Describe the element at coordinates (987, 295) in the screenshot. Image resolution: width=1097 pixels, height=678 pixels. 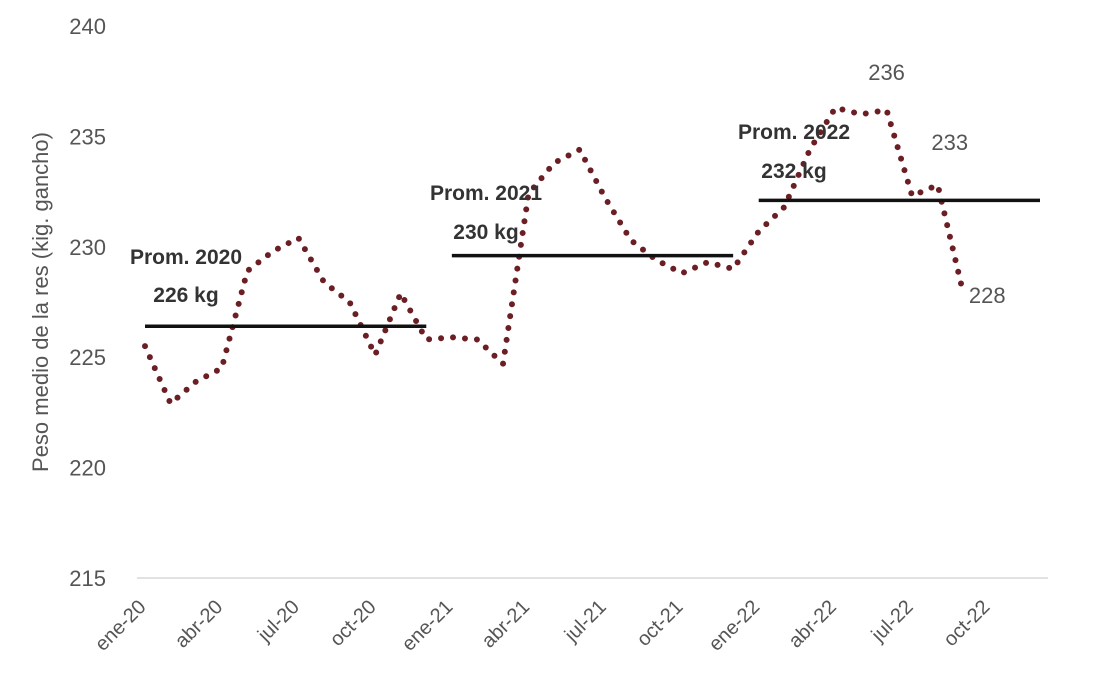
I see `data-label: 228` at that location.